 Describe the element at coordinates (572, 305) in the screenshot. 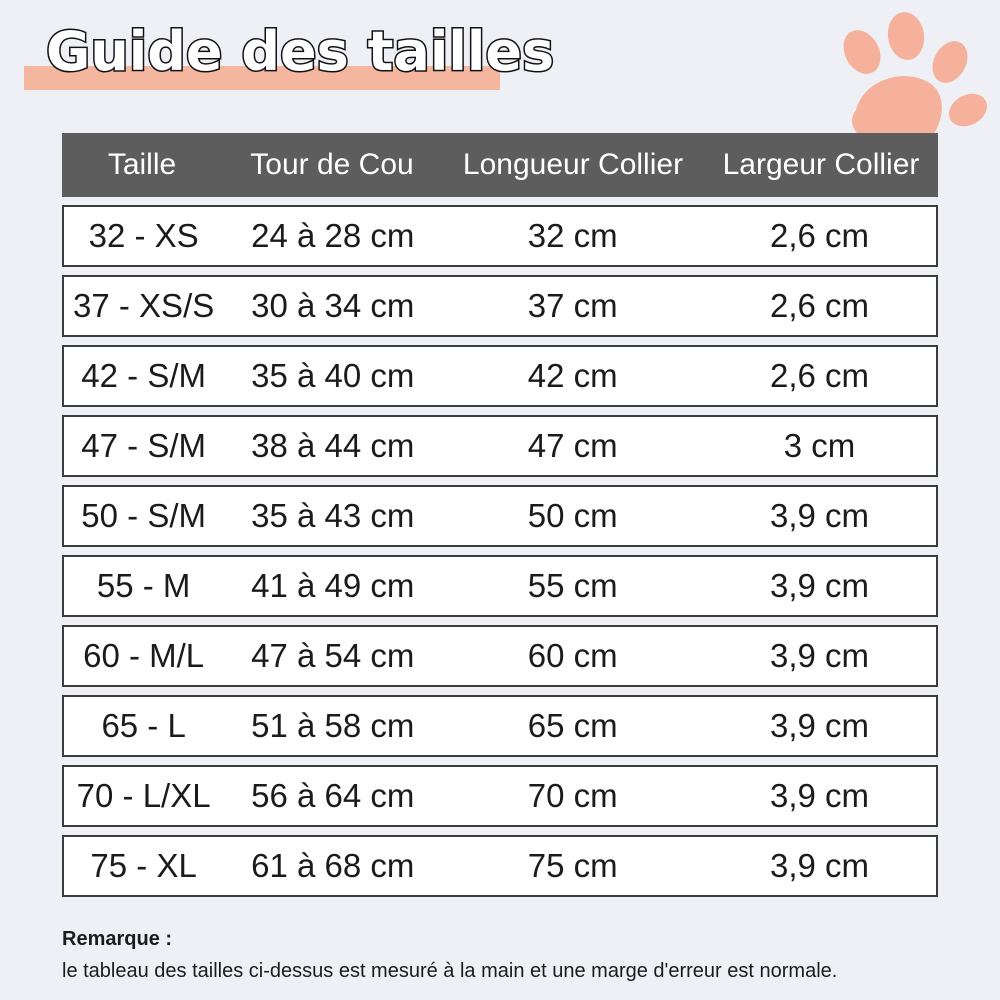

I see `cell-longueur-collier: 37 cm` at that location.